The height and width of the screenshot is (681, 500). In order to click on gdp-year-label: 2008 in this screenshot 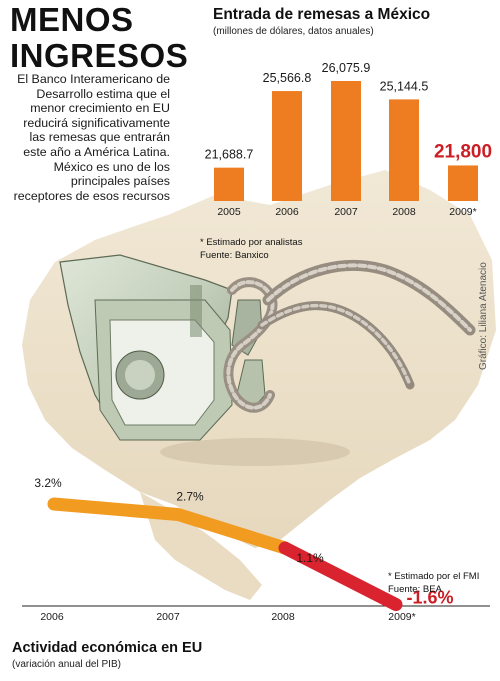, I will do `click(283, 617)`.